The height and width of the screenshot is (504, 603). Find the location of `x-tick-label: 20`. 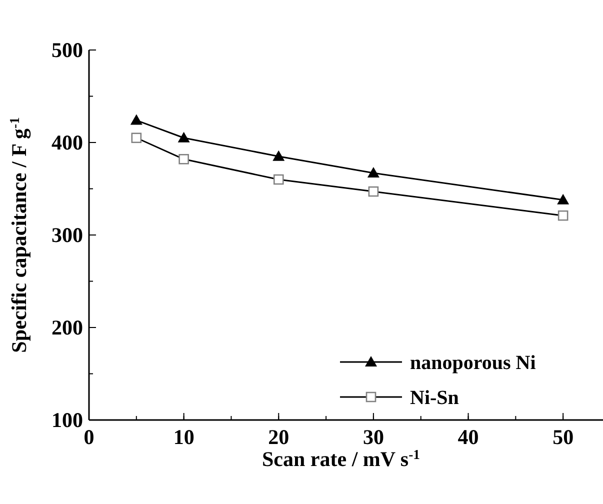

x-tick-label: 20 is located at coordinates (279, 437).